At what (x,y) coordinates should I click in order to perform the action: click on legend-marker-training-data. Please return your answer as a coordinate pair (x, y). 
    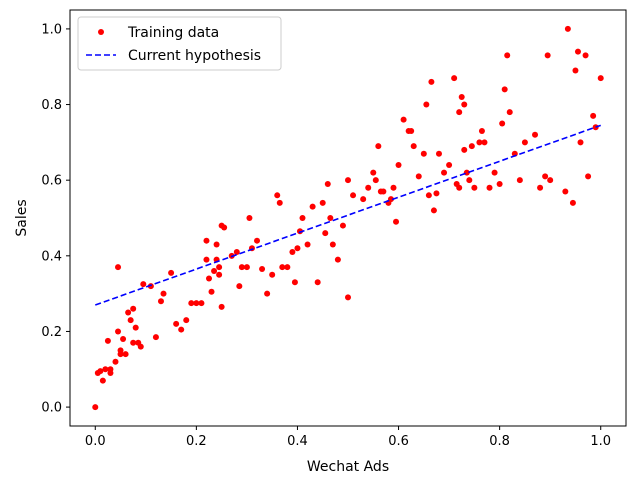
    Looking at the image, I should click on (101, 32).